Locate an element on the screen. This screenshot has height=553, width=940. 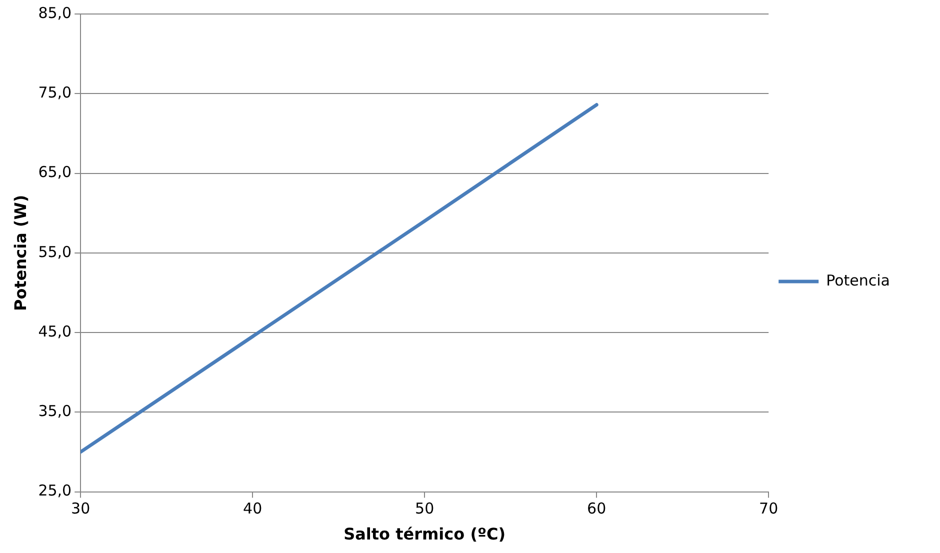
y-tick-label: 25,0 is located at coordinates (55, 491).